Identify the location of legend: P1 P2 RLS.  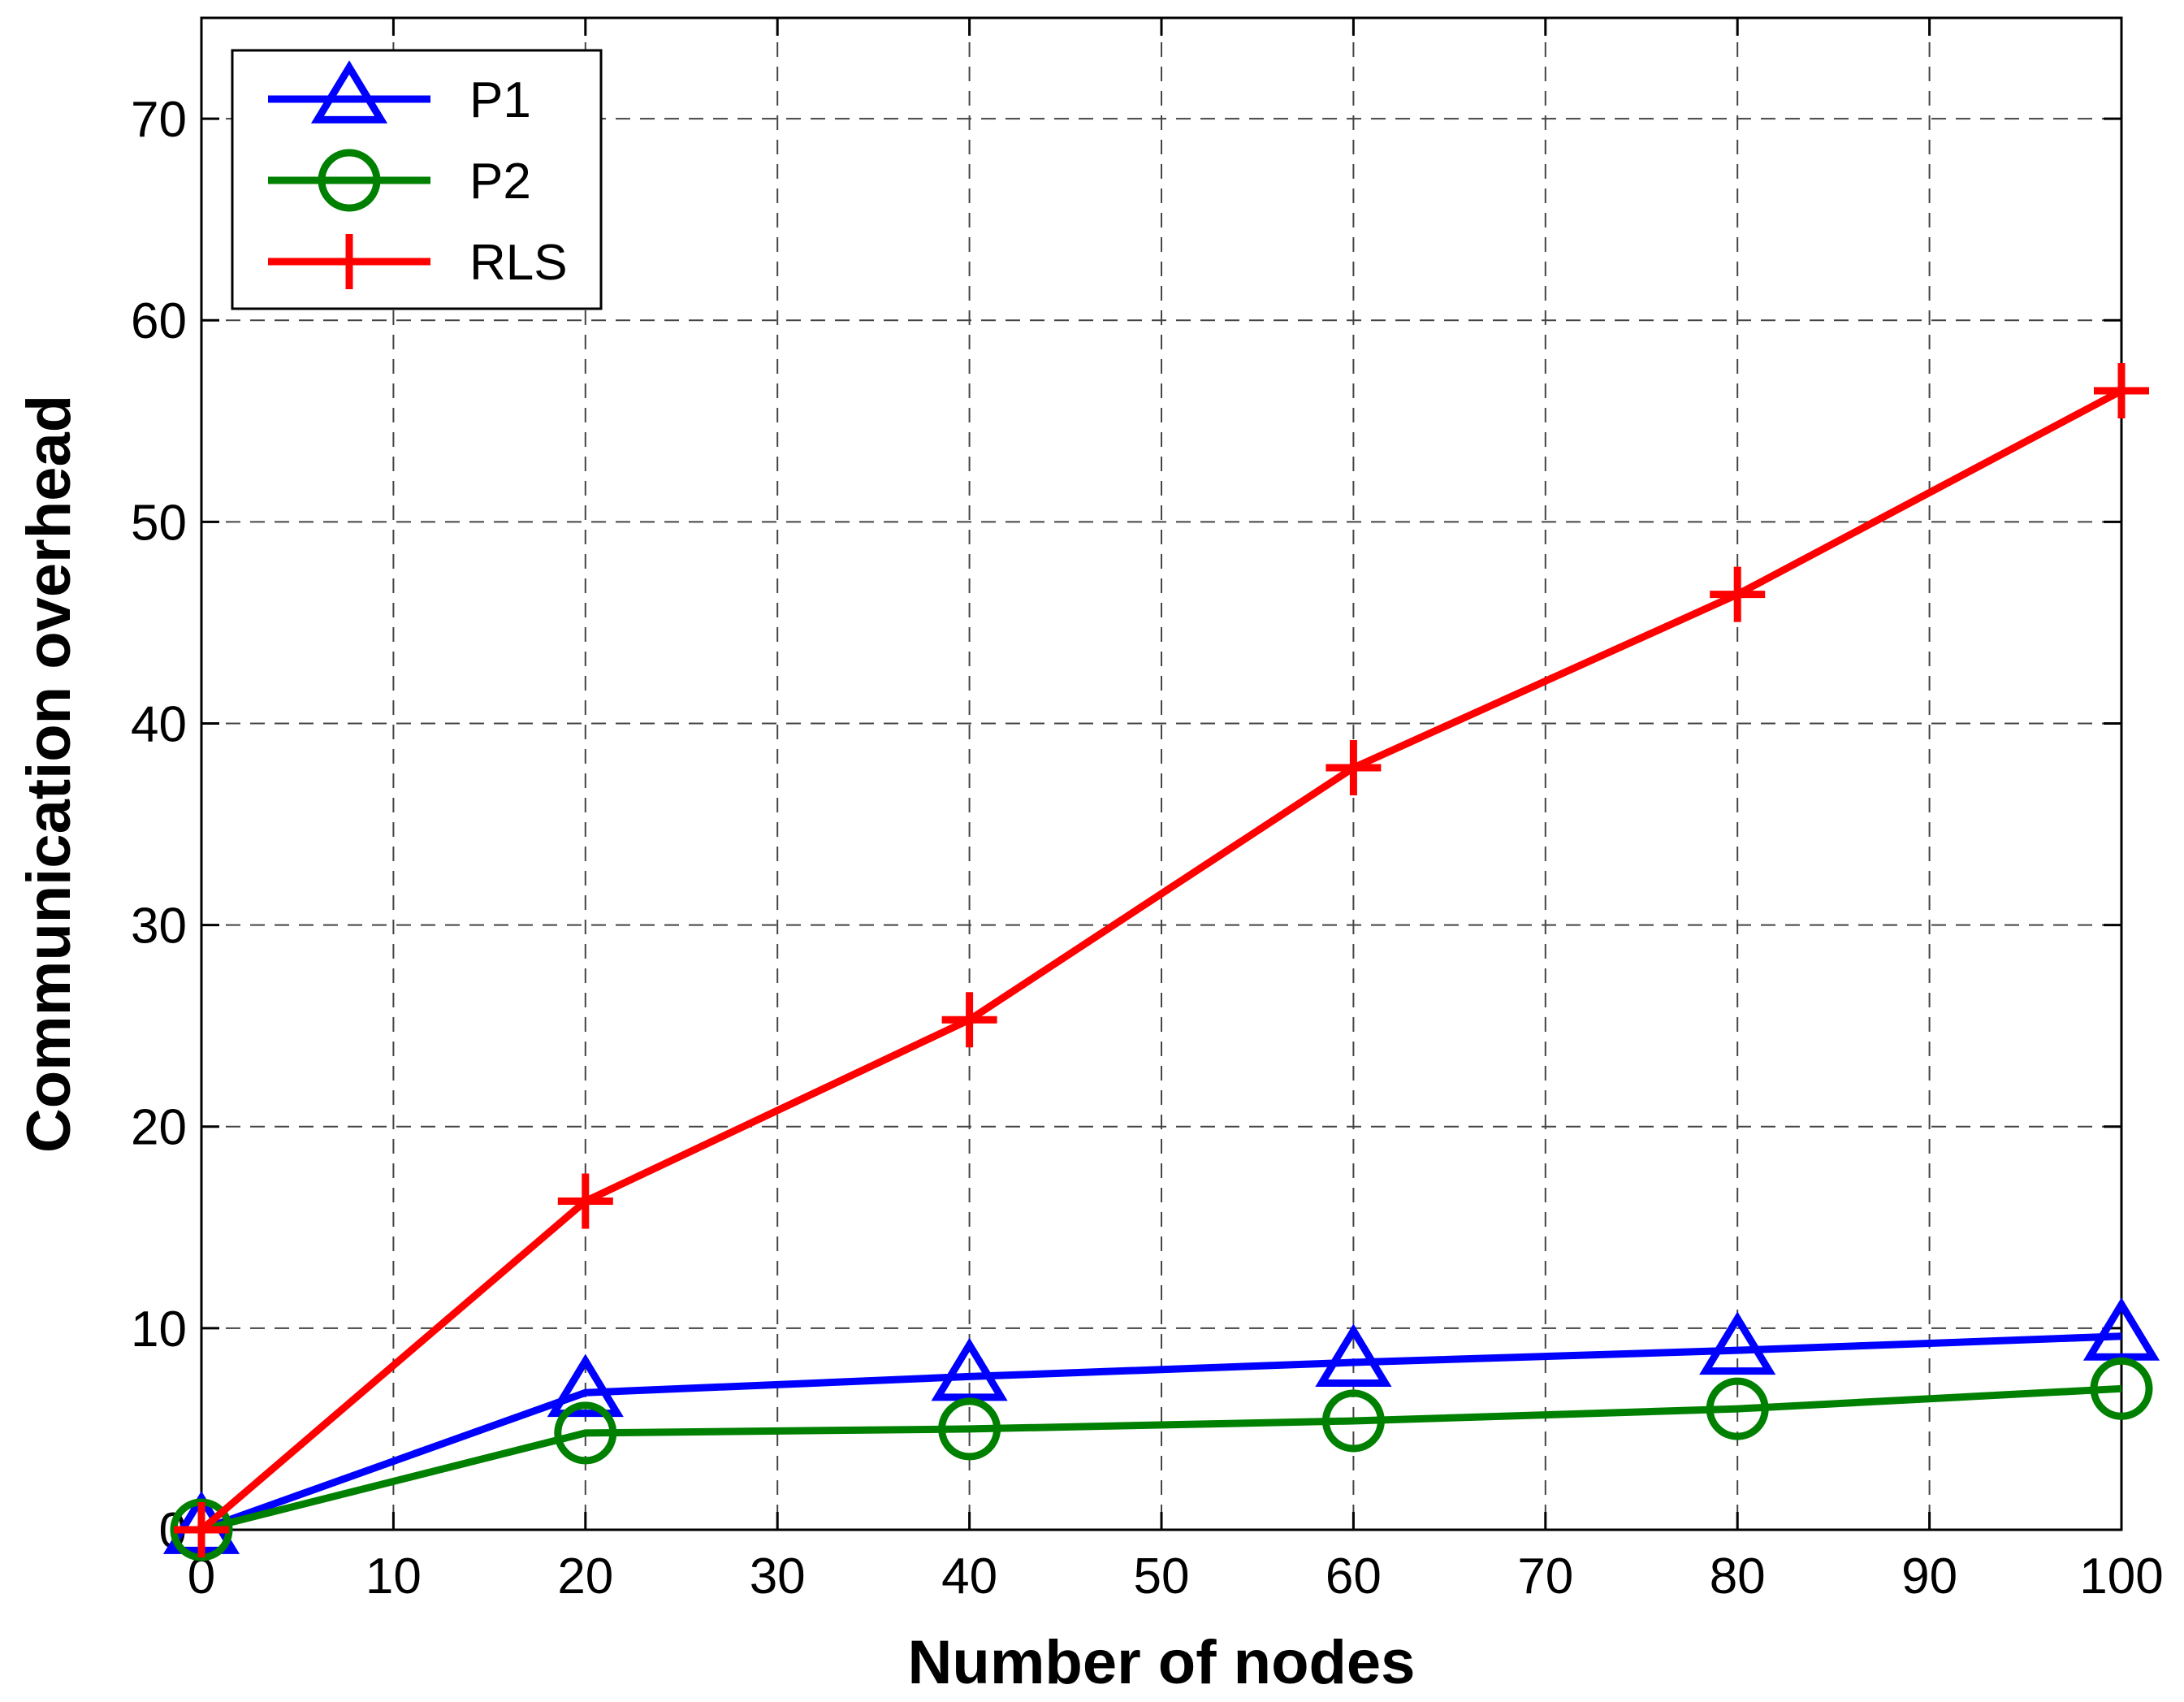
(417, 179).